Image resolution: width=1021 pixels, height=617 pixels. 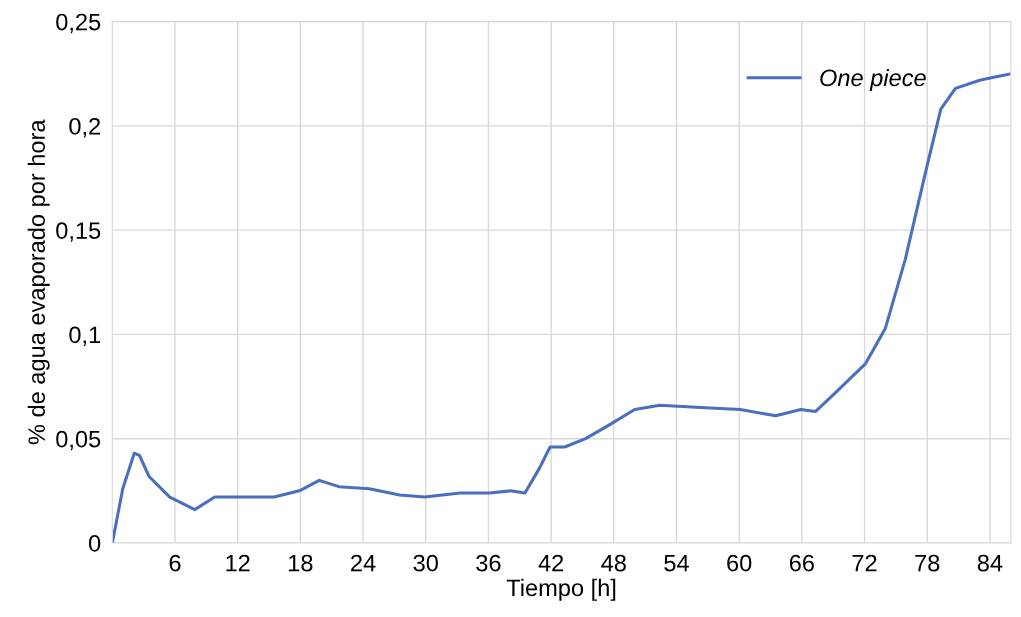 What do you see at coordinates (488, 563) in the screenshot?
I see `x-tick-label: 36` at bounding box center [488, 563].